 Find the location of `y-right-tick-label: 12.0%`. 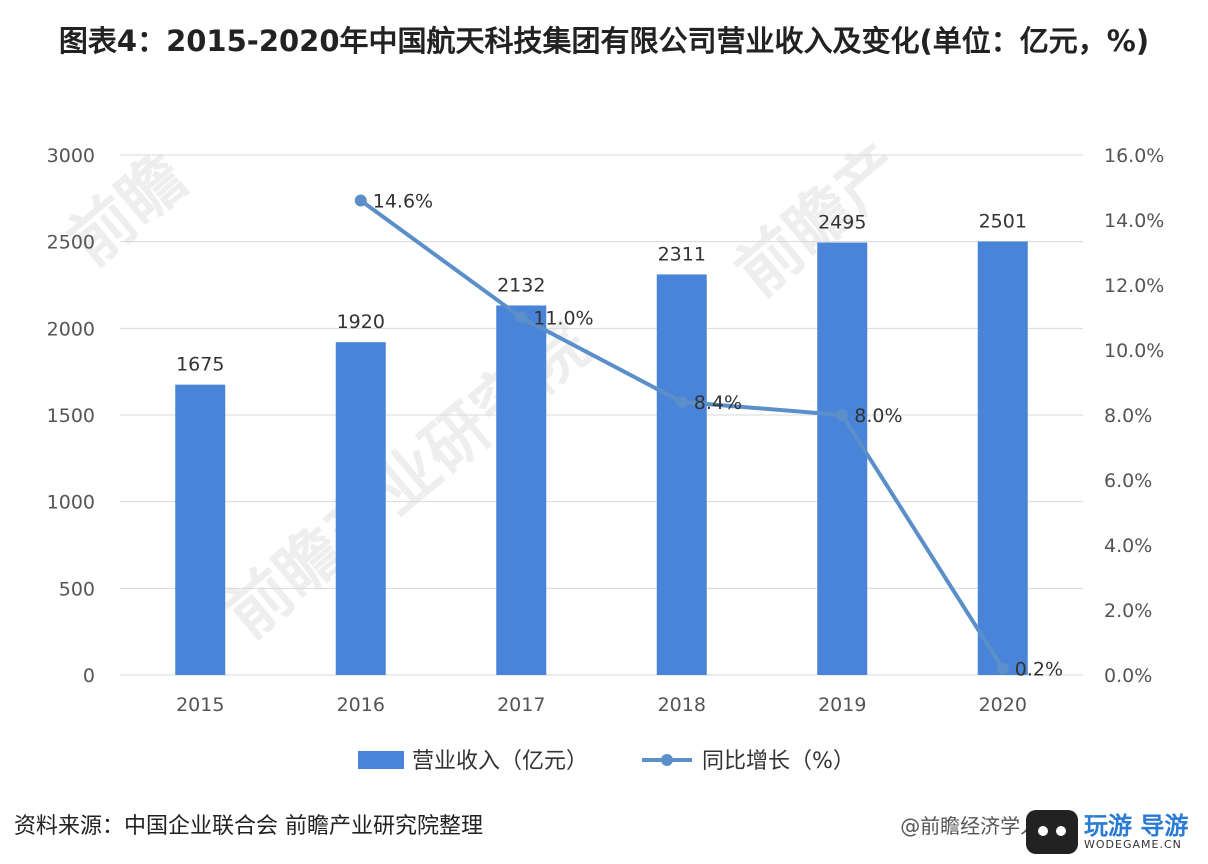

y-right-tick-label: 12.0% is located at coordinates (1134, 286).